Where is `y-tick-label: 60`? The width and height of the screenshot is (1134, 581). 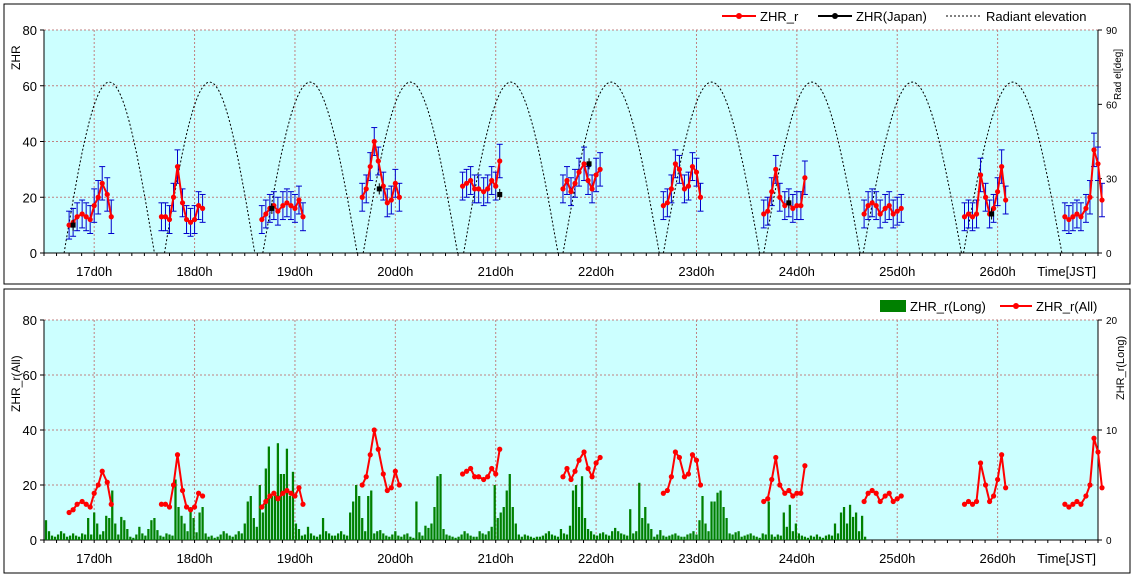 y-tick-label: 60 is located at coordinates (30, 375).